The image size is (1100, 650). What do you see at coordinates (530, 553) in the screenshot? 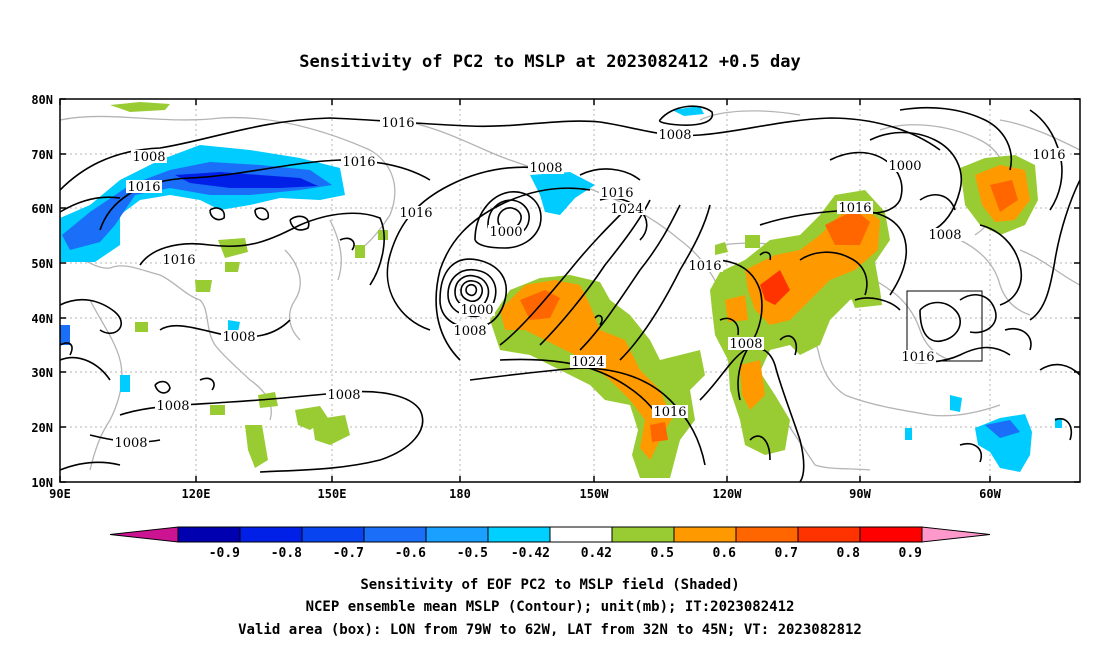
I see `colorbar-label: -0.42` at bounding box center [530, 553].